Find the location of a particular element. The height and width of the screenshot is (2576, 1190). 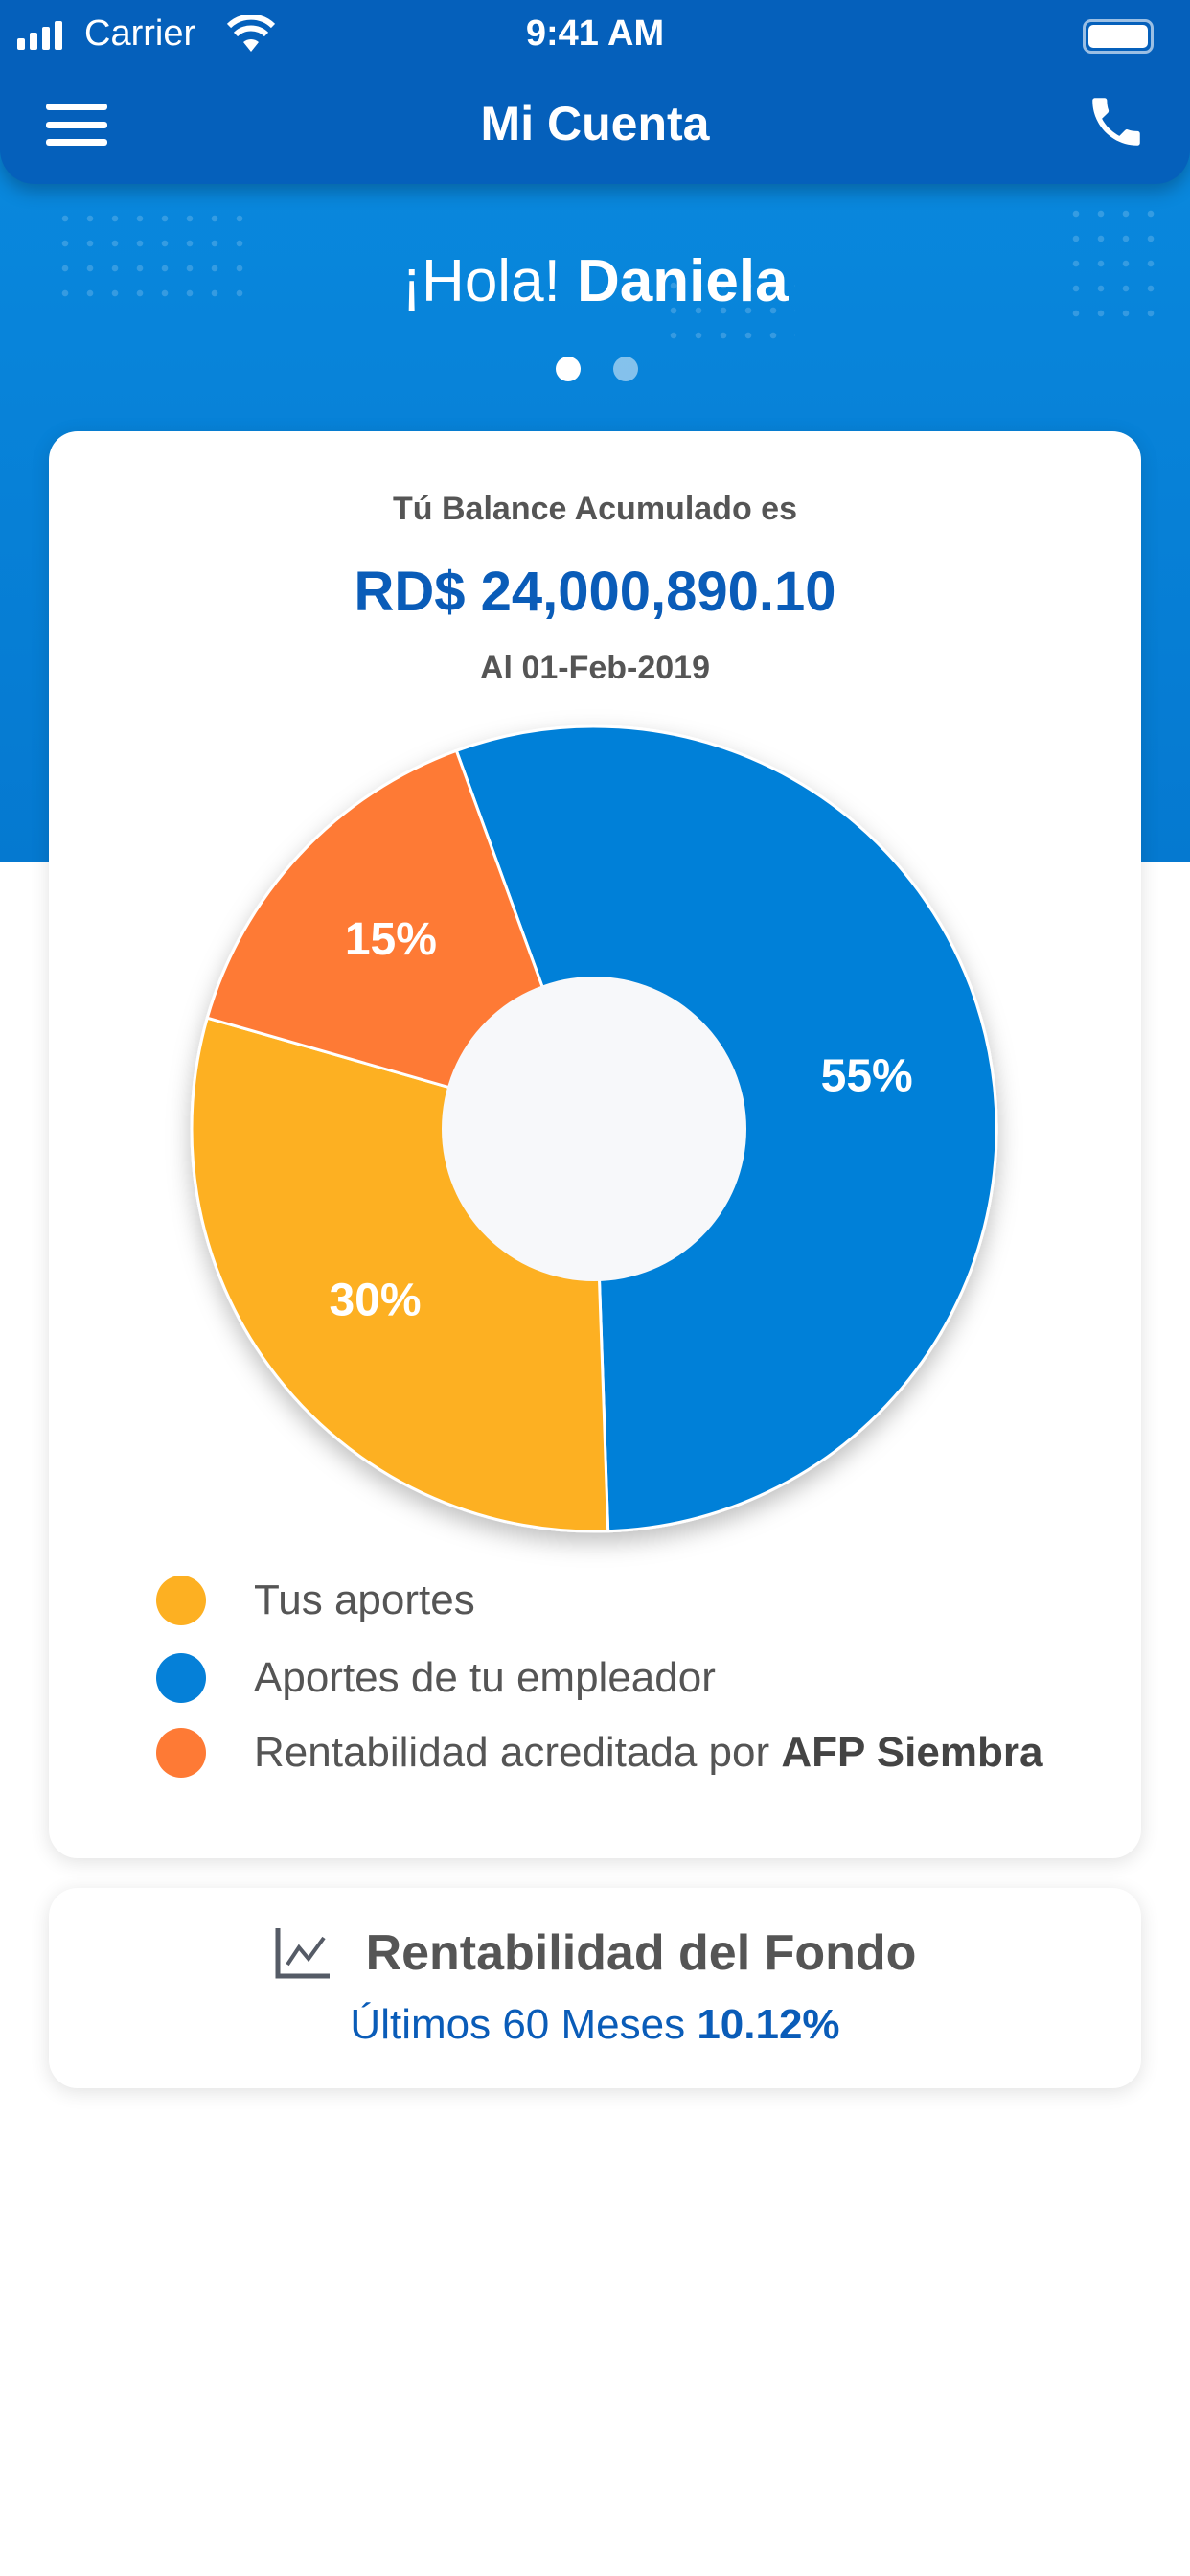

pie-slice-label: 30% is located at coordinates (375, 1301).